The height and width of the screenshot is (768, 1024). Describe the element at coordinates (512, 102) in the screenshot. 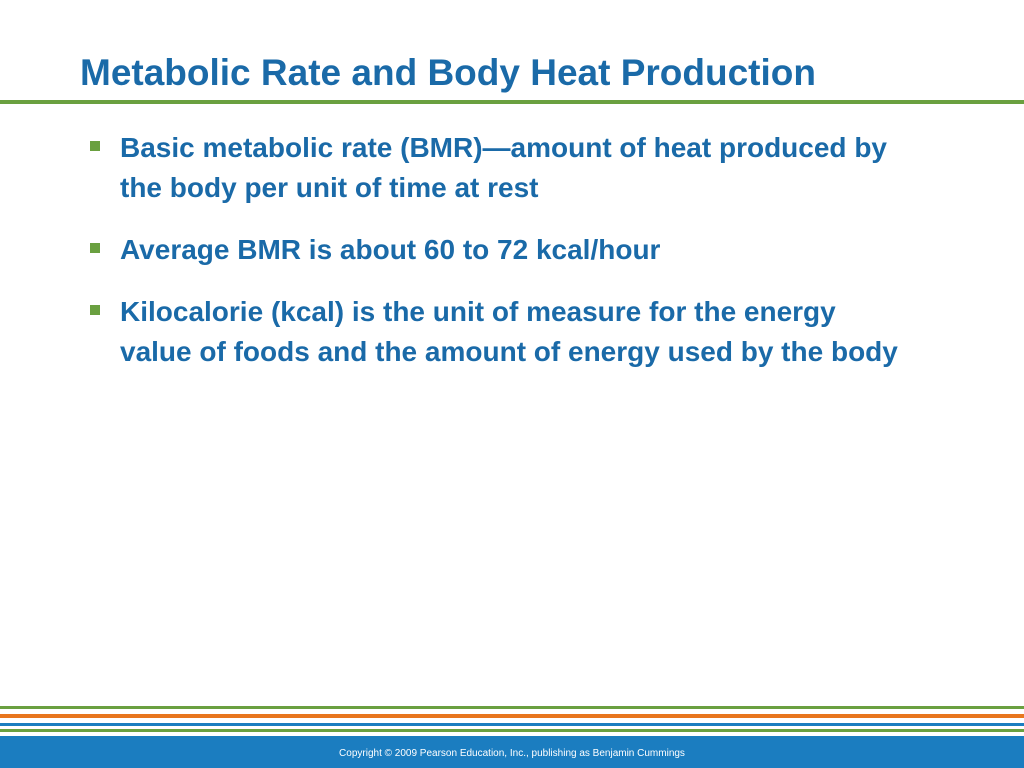

I see `title-rule` at that location.